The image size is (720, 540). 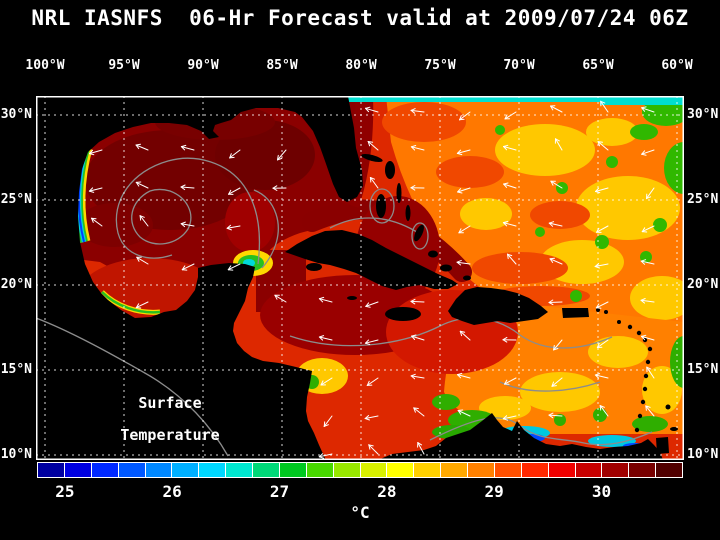 I want to click on colorbar-tick: 27, so click(x=279, y=491).